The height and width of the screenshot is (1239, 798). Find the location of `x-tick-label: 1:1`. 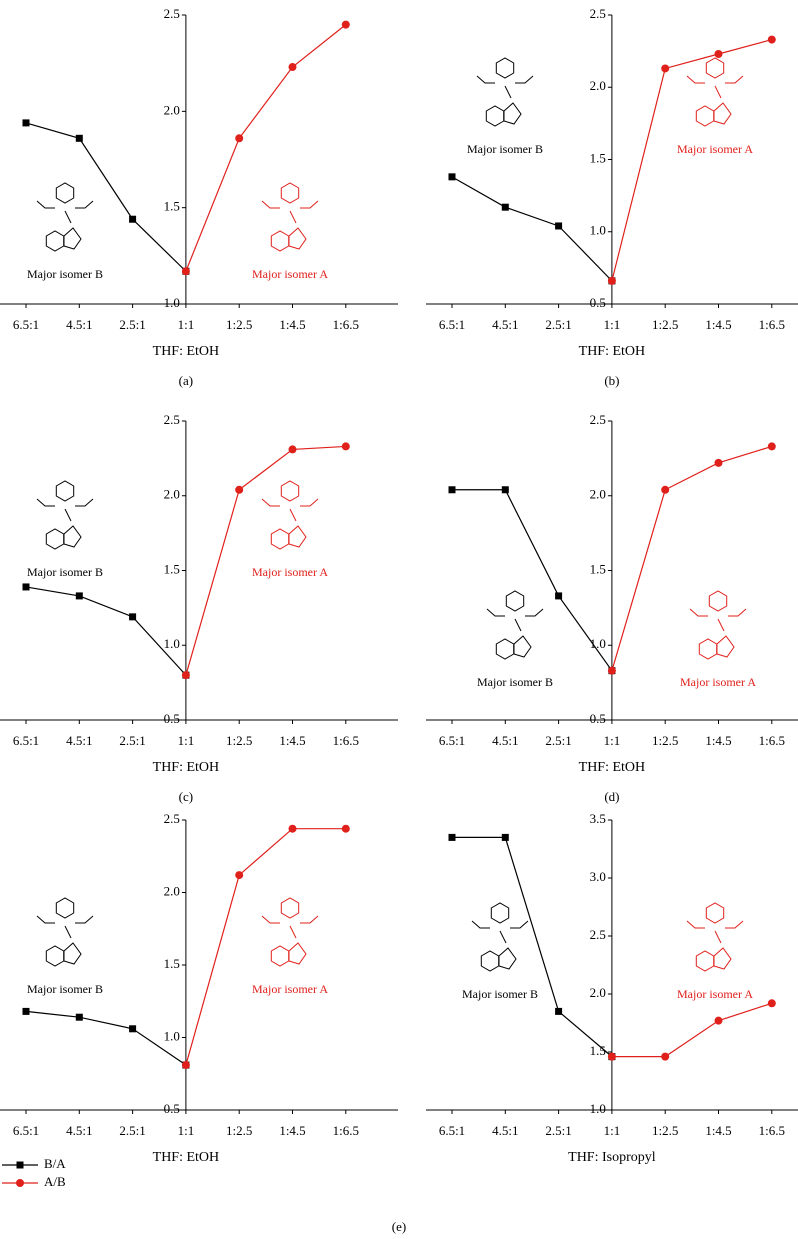

x-tick-label: 1:1 is located at coordinates (186, 740).